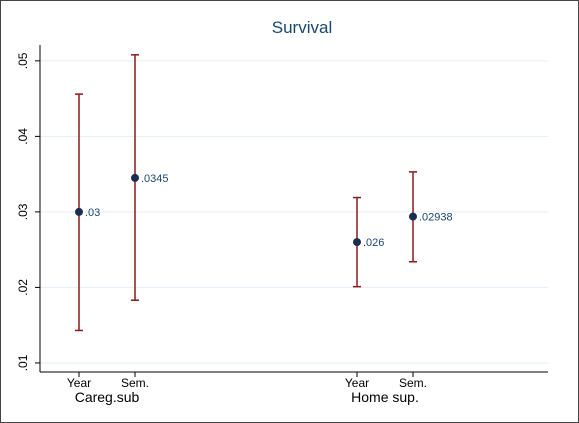 Image resolution: width=579 pixels, height=423 pixels. I want to click on value-label: .03, so click(92, 213).